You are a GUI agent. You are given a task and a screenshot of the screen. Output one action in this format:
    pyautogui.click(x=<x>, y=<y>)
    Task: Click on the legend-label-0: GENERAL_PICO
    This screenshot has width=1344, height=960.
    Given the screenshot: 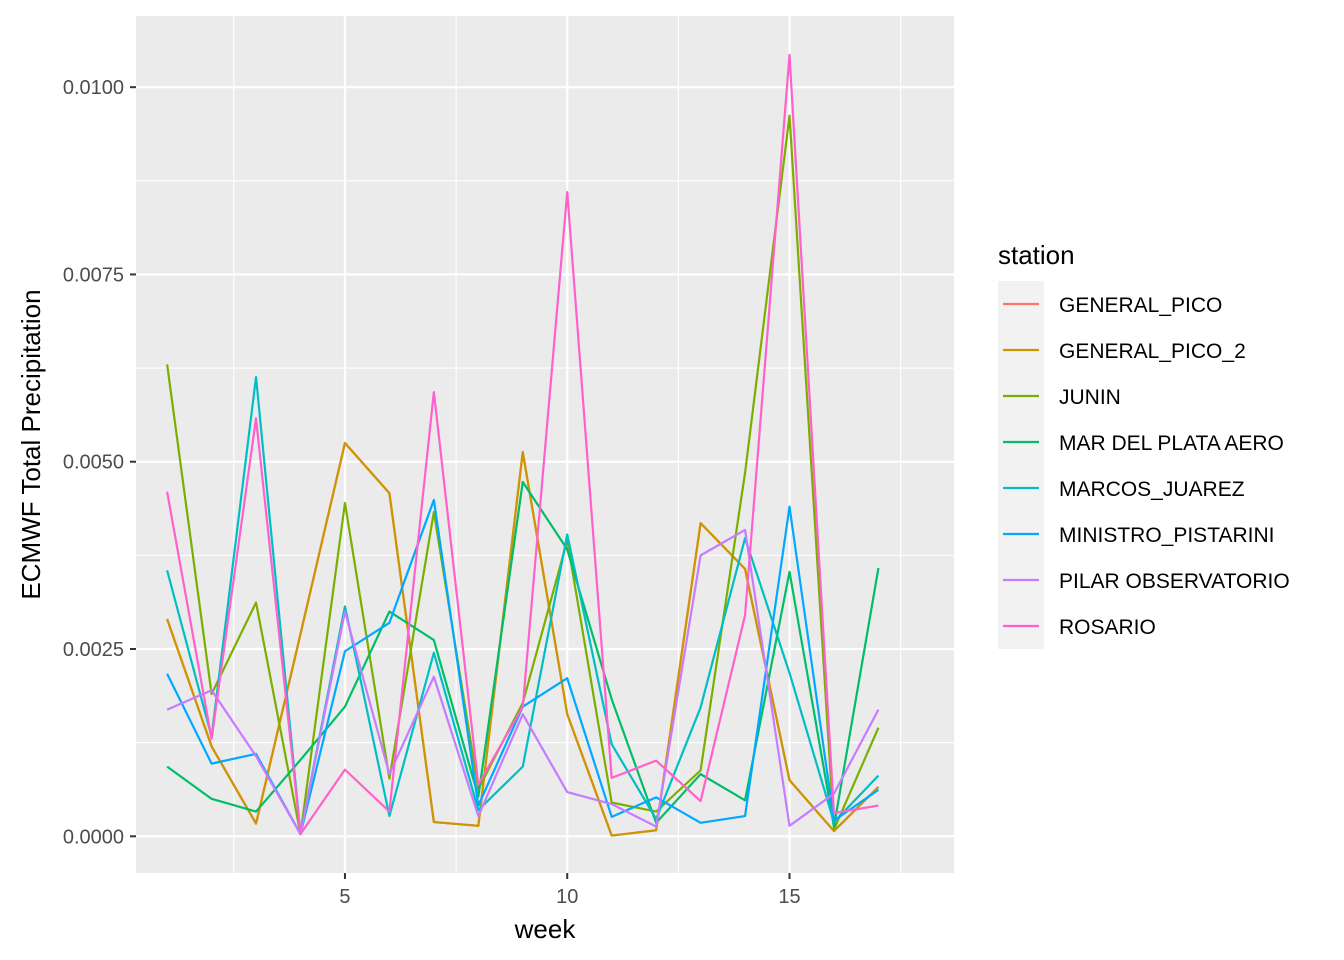 What is the action you would take?
    pyautogui.click(x=1140, y=305)
    